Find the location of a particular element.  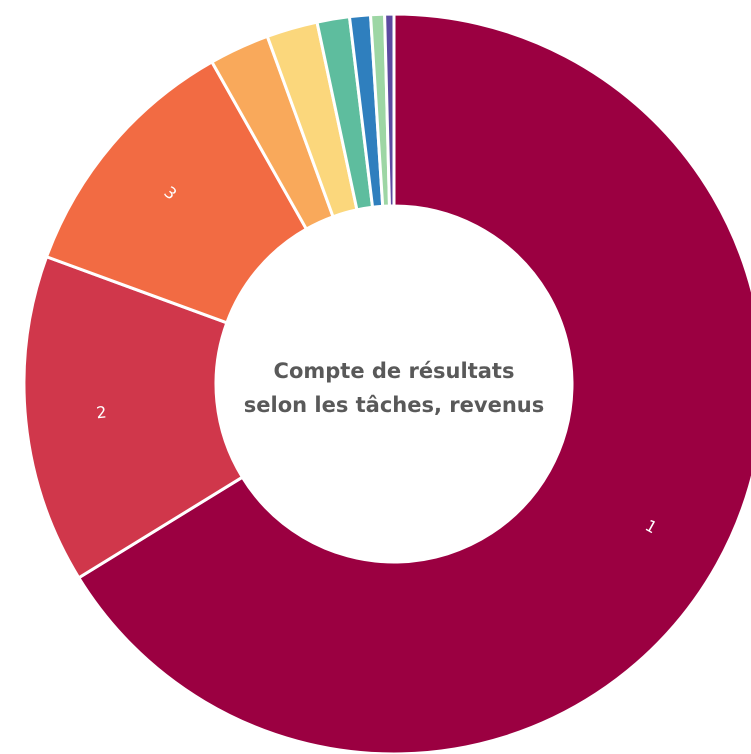

chart-title-line-1: Compte de résultats is located at coordinates (394, 371).